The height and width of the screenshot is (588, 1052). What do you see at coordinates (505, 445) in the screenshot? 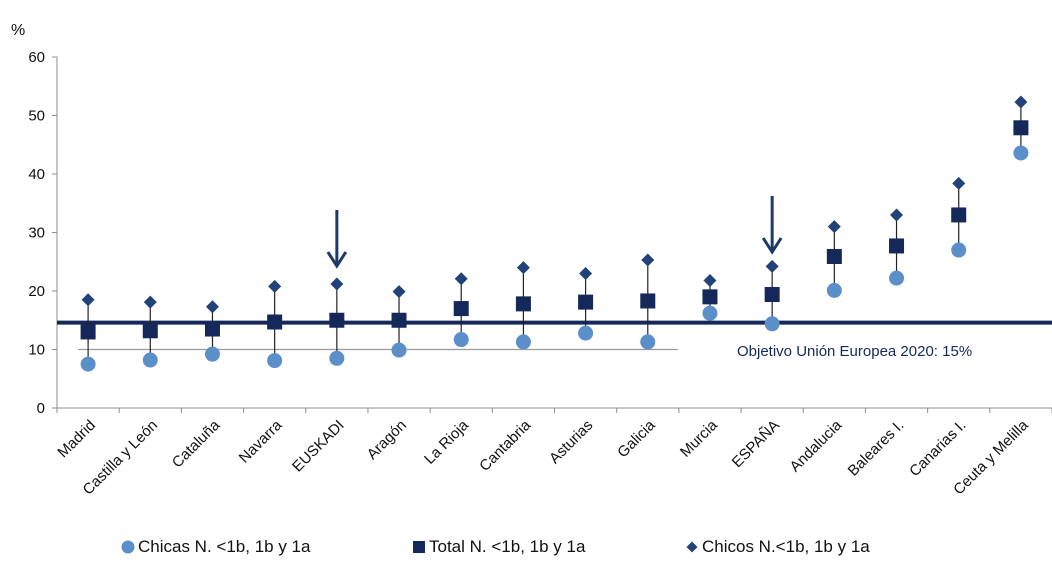
I see `x-tick-label: Cantabria` at bounding box center [505, 445].